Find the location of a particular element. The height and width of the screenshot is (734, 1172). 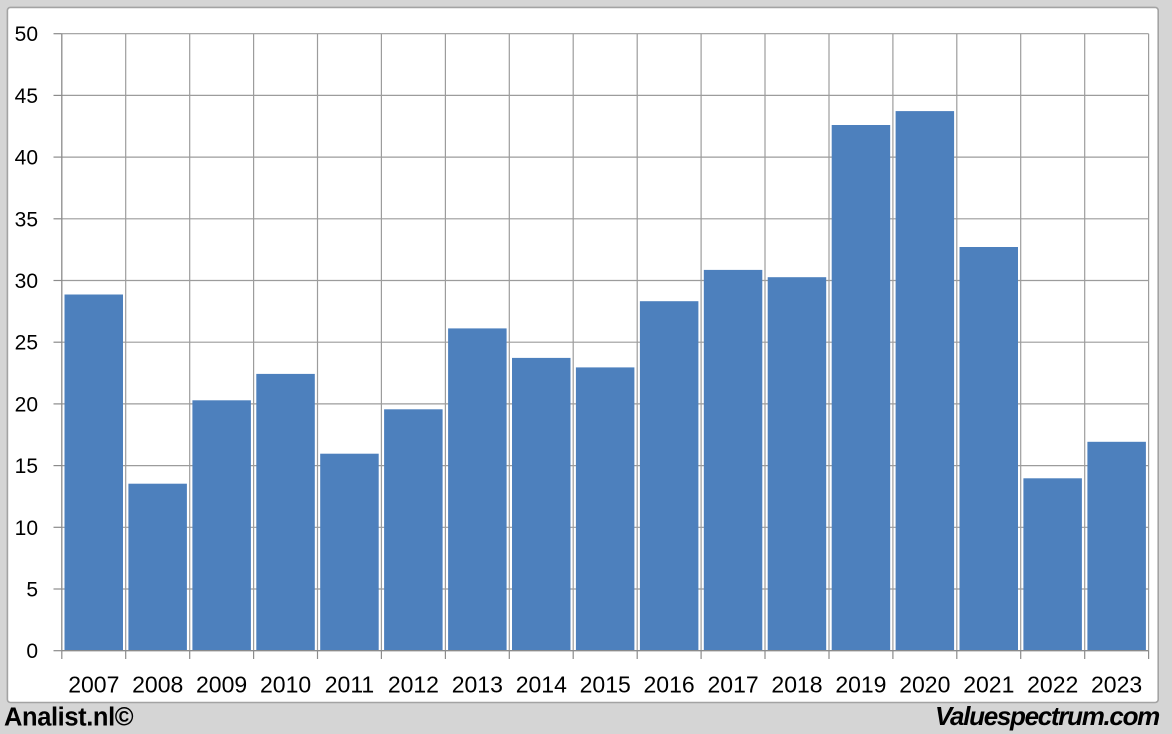

svg-text: 25 is located at coordinates (26, 343).